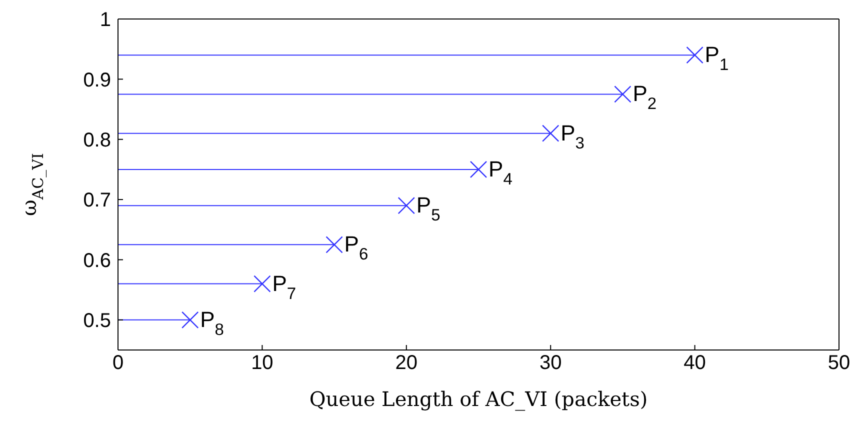 This screenshot has width=868, height=426. Describe the element at coordinates (284, 286) in the screenshot. I see `series-label: P$_{7}$` at that location.